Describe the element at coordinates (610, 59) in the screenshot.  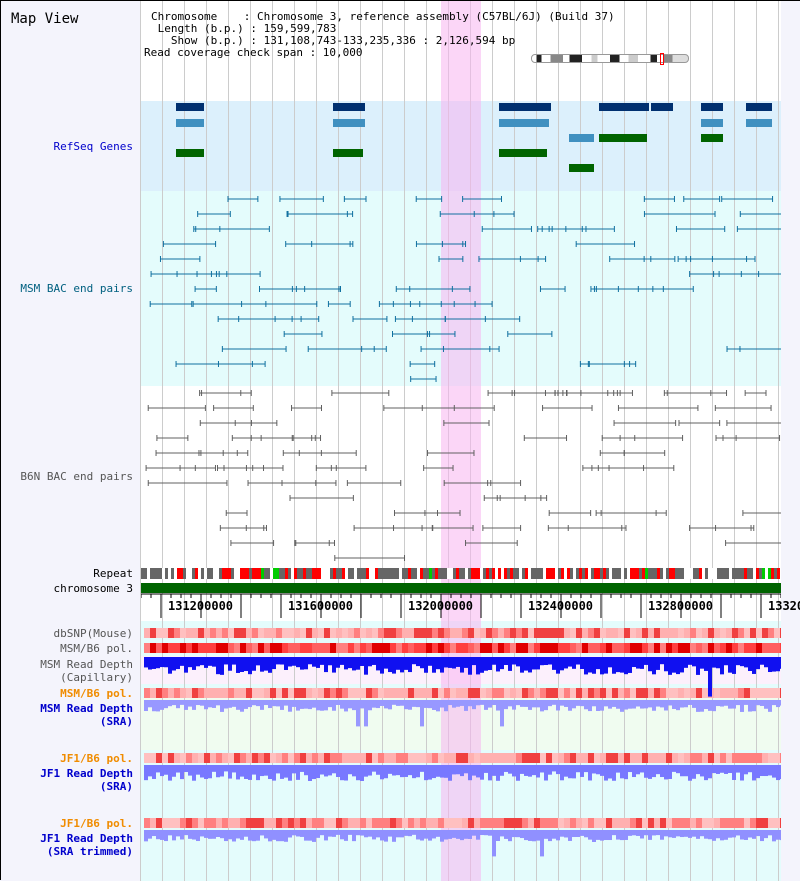
I see `chromosome-ideogram` at that location.